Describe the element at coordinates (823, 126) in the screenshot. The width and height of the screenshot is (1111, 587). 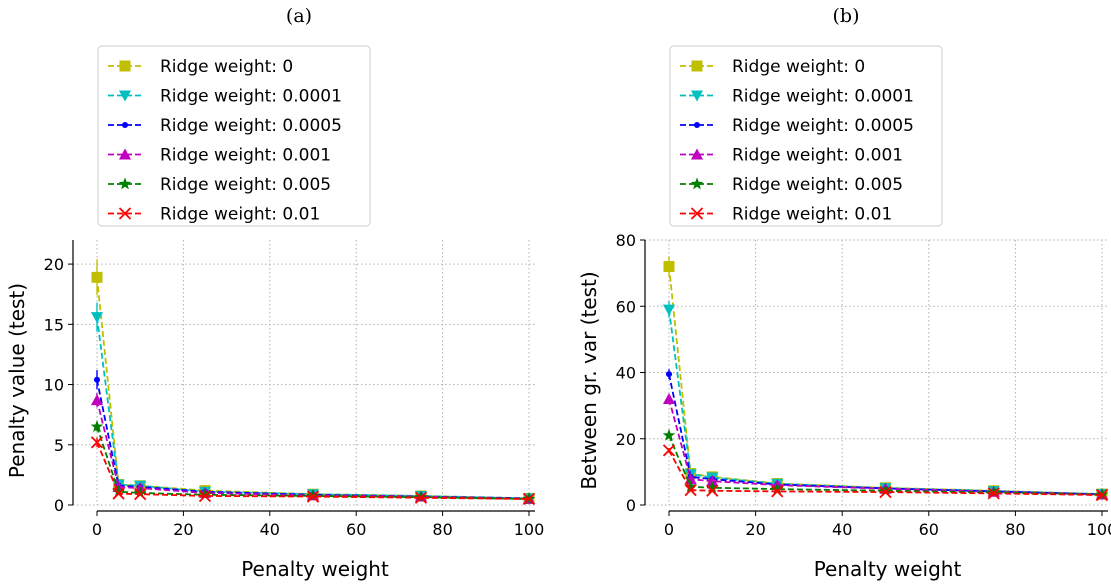
I see `legend-label: Ridge weight: 0.0005` at that location.